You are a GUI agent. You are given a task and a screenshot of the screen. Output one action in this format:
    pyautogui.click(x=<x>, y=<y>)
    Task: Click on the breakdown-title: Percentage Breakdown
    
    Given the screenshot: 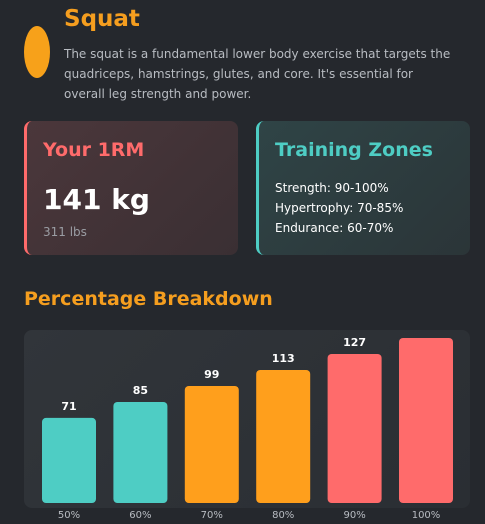 What is the action you would take?
    pyautogui.click(x=148, y=299)
    